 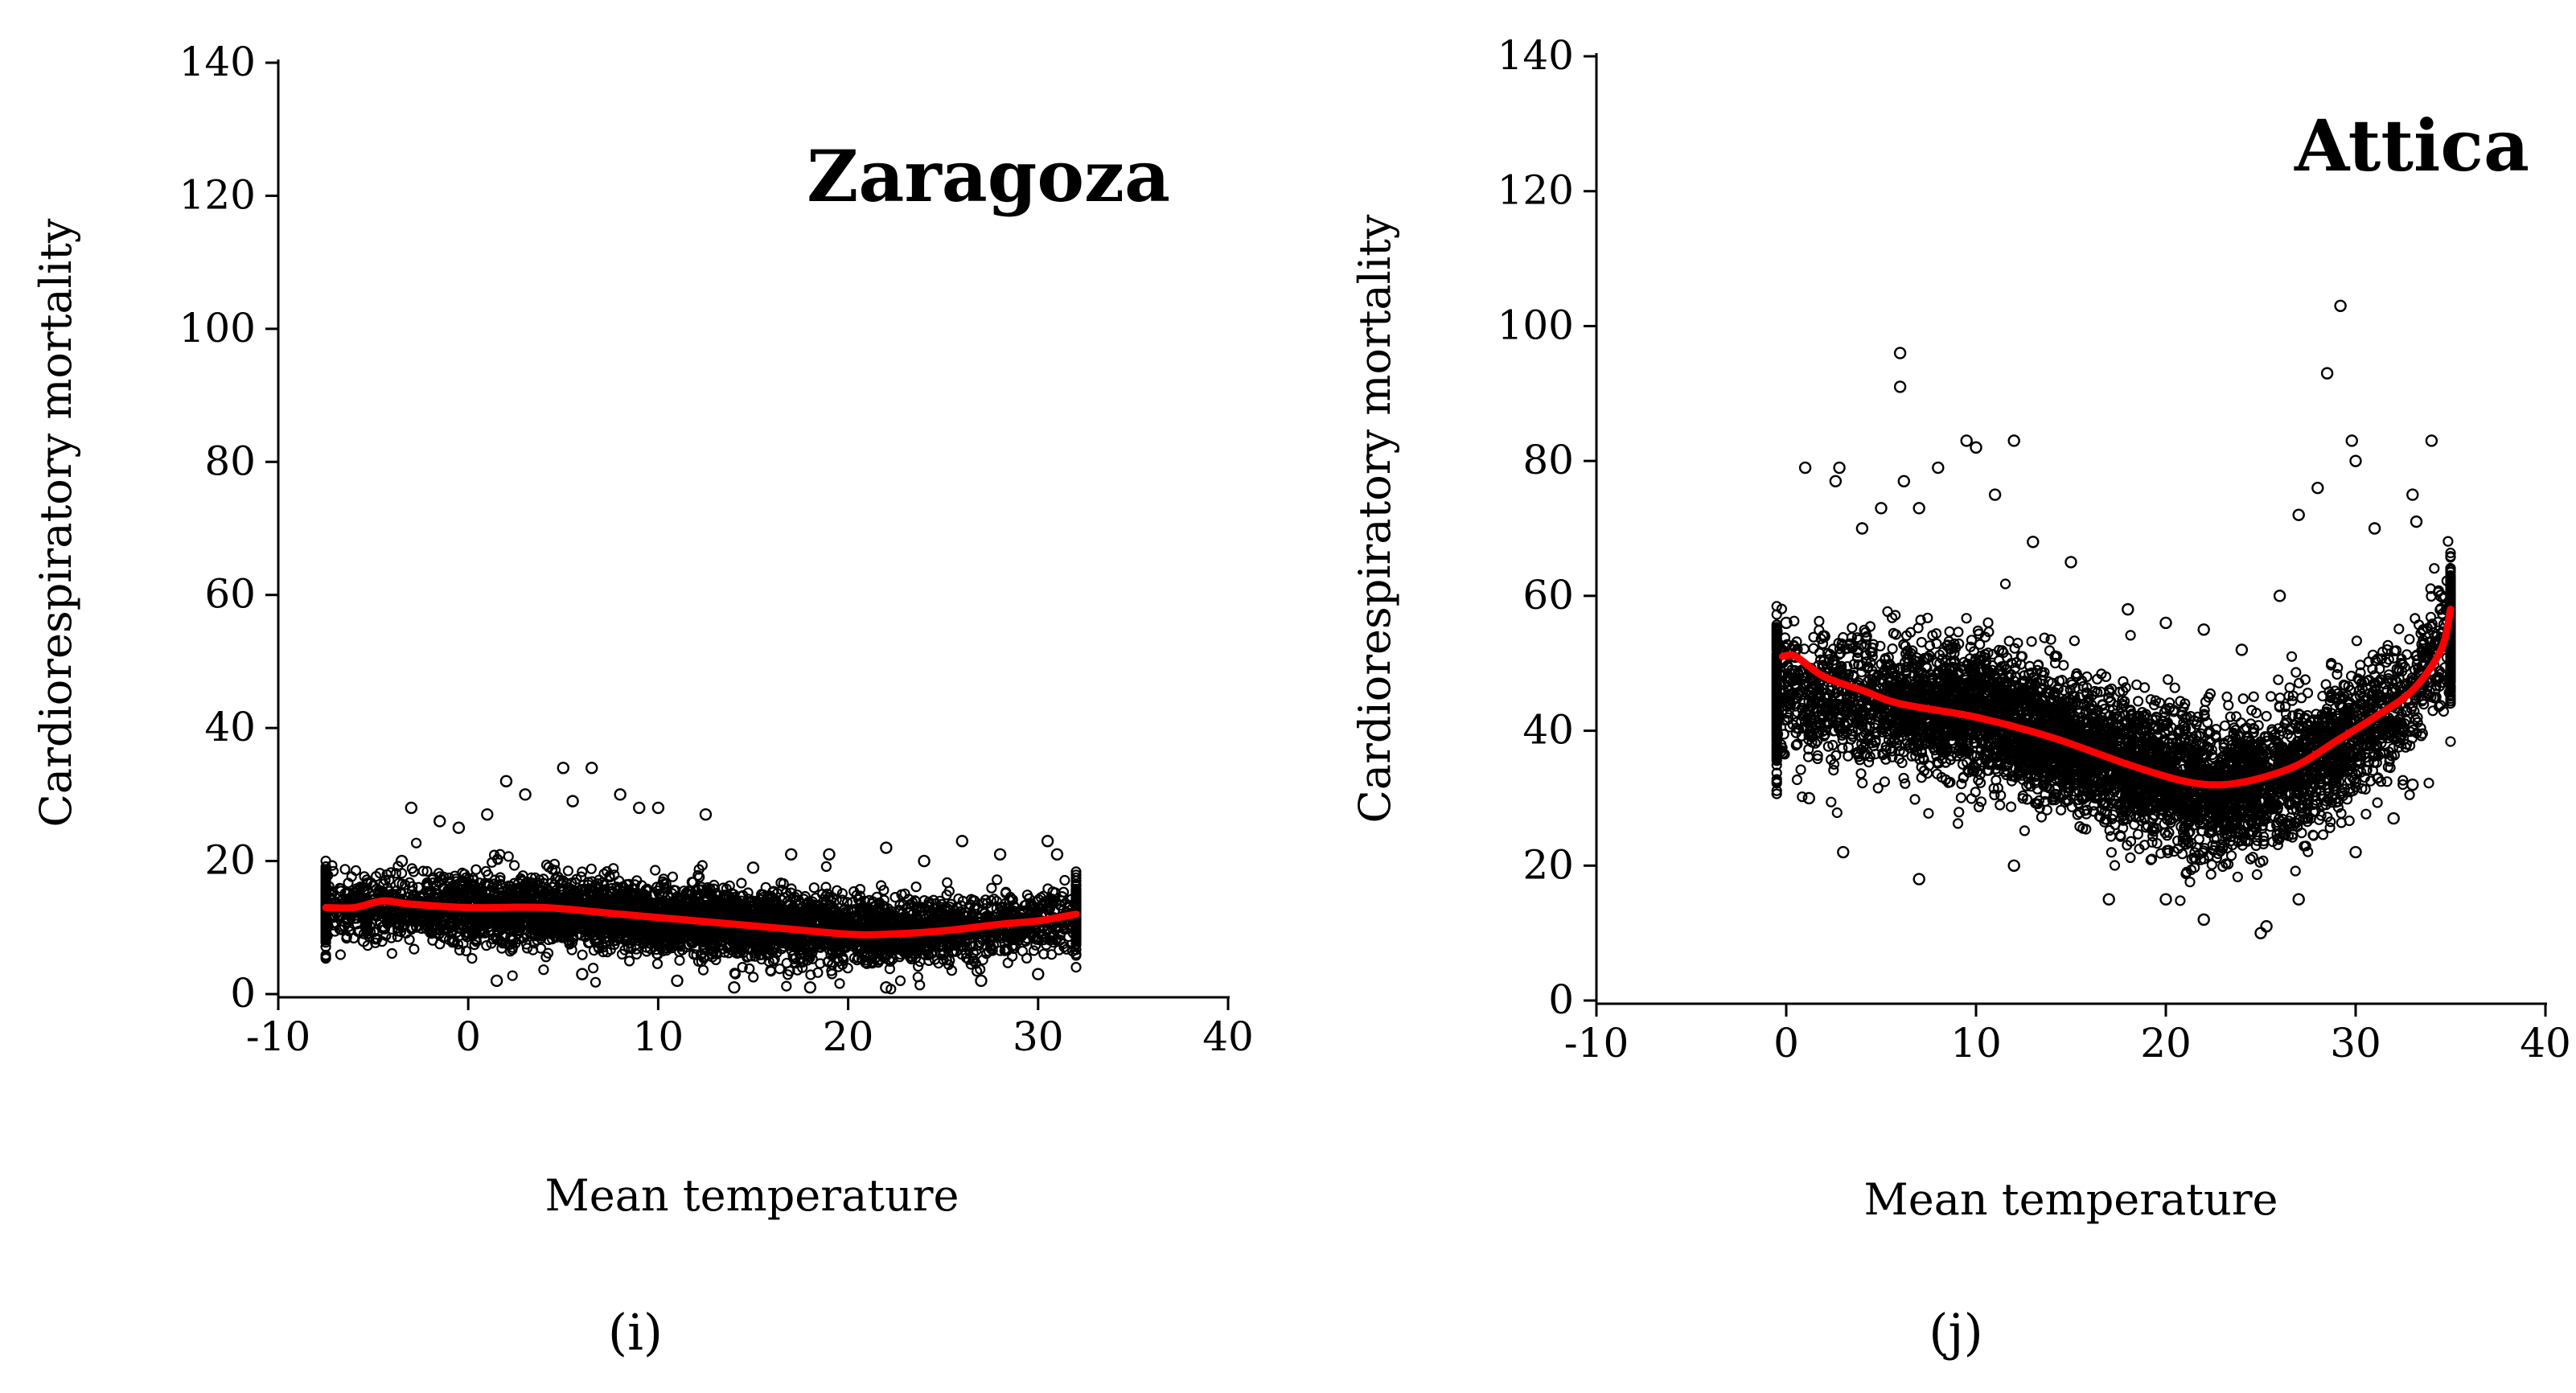 What do you see at coordinates (278, 1036) in the screenshot?
I see `x-tick-label: -10` at bounding box center [278, 1036].